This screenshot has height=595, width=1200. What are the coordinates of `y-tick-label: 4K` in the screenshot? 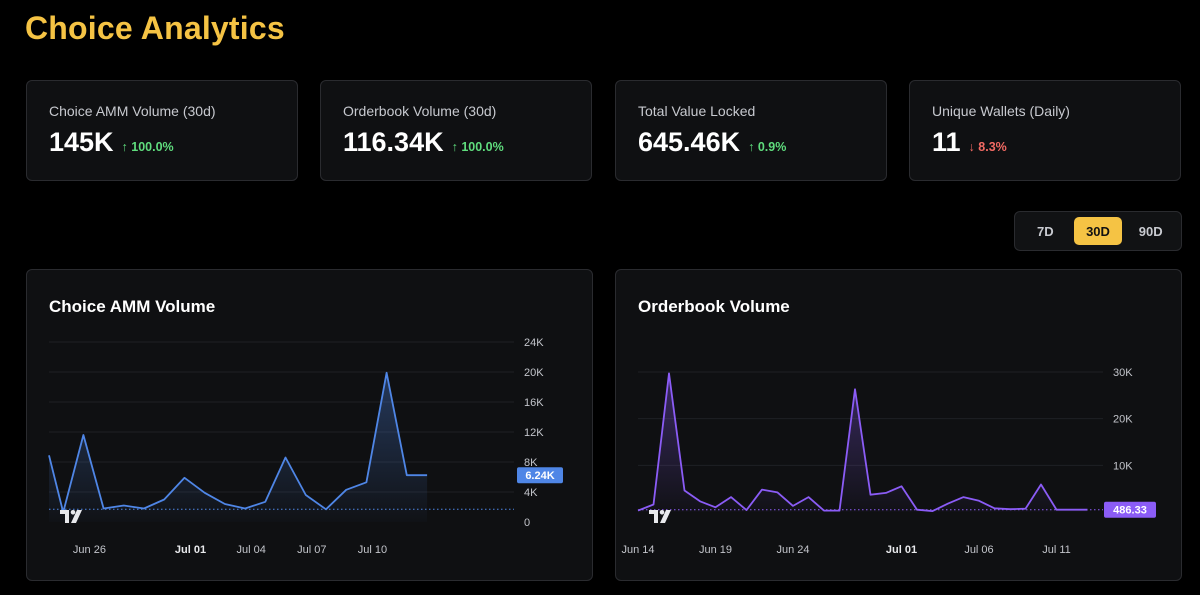 It's located at (531, 493).